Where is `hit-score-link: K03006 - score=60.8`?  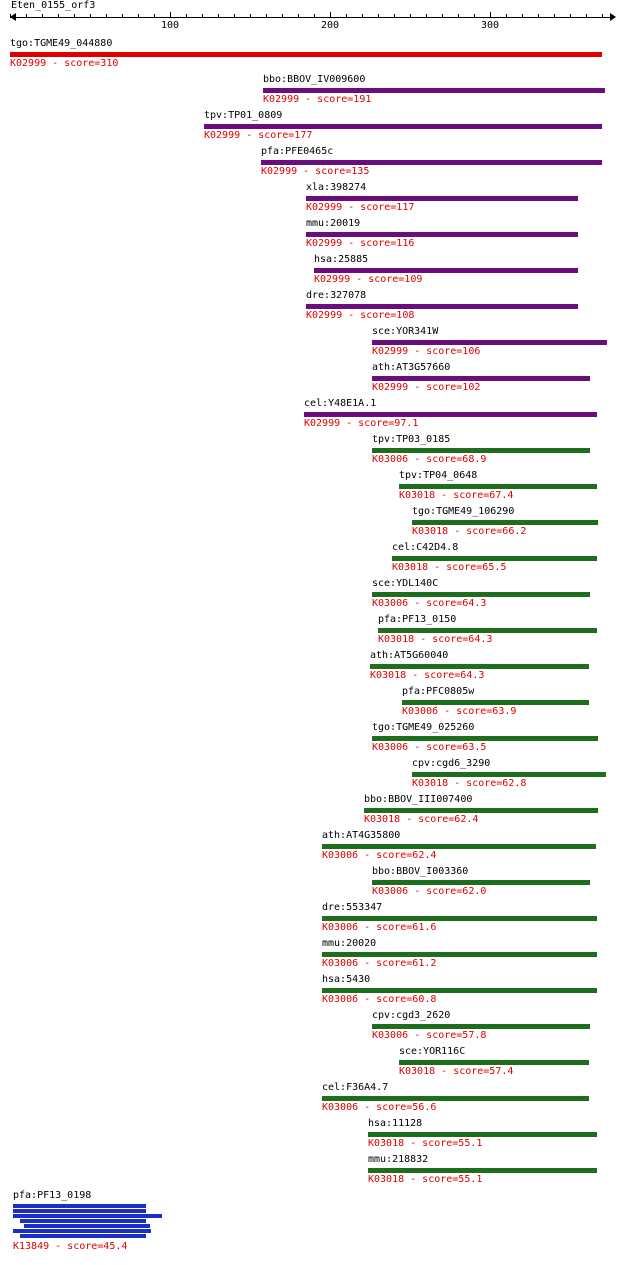
hit-score-link: K03006 - score=60.8 is located at coordinates (379, 999).